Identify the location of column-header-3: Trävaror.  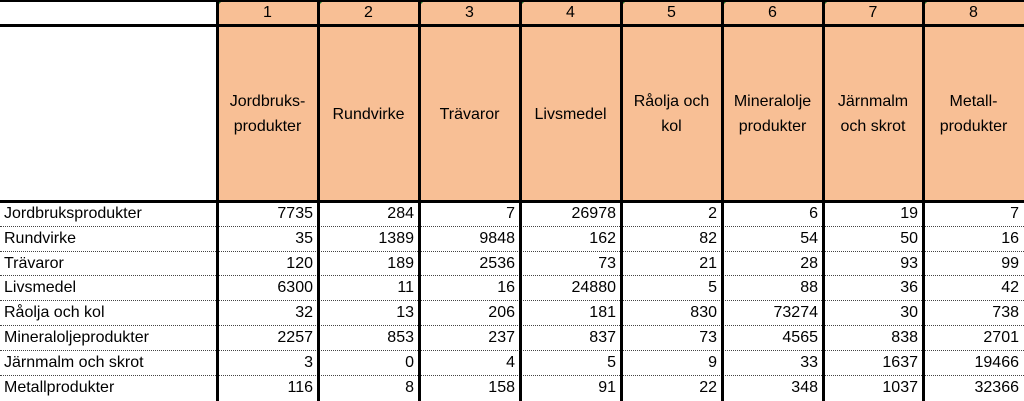
(469, 114).